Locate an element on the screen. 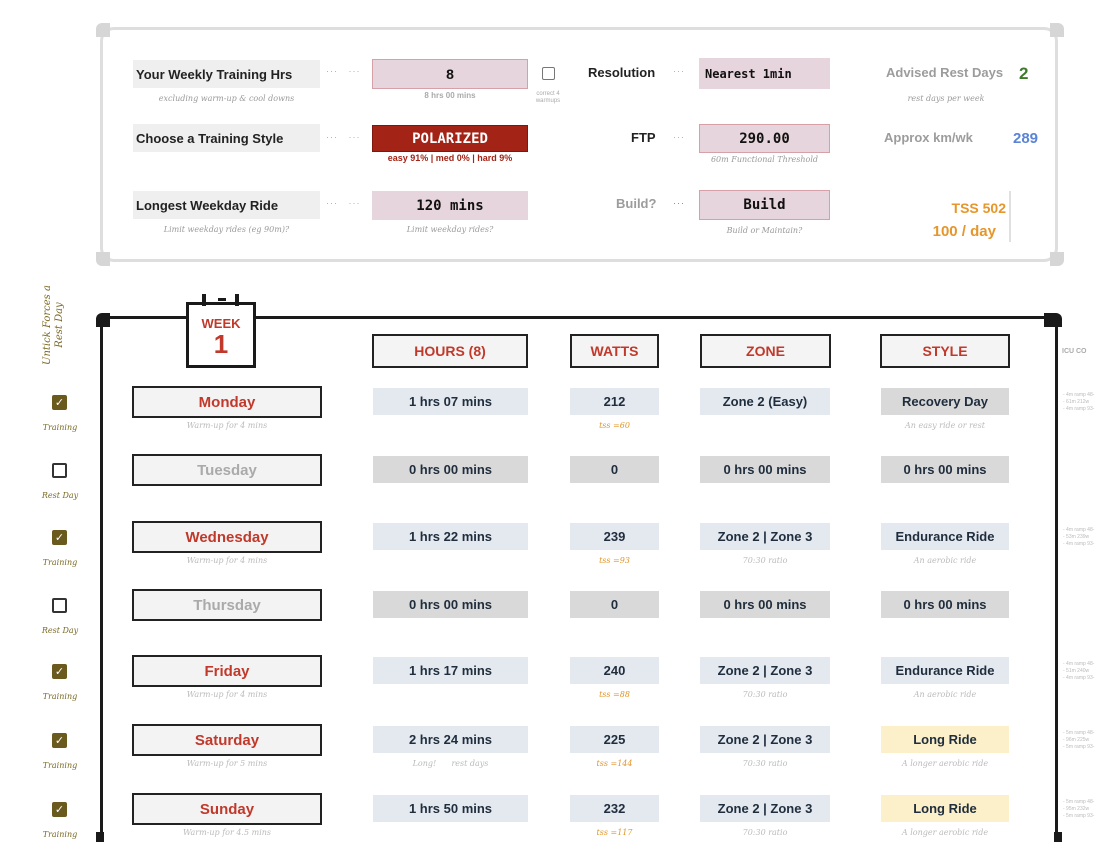  day-name-saturday: Saturday is located at coordinates (227, 740).